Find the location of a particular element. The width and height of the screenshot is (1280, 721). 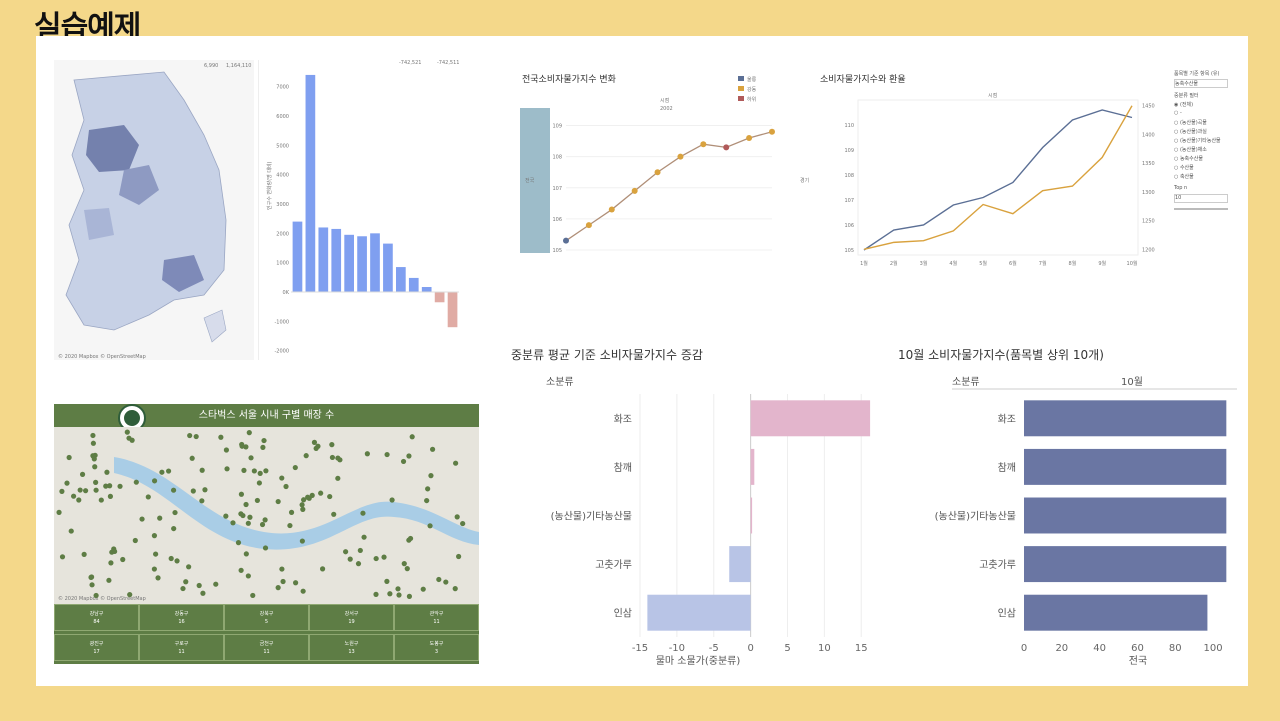

district-cell: 노원구 13 is located at coordinates (351, 647).